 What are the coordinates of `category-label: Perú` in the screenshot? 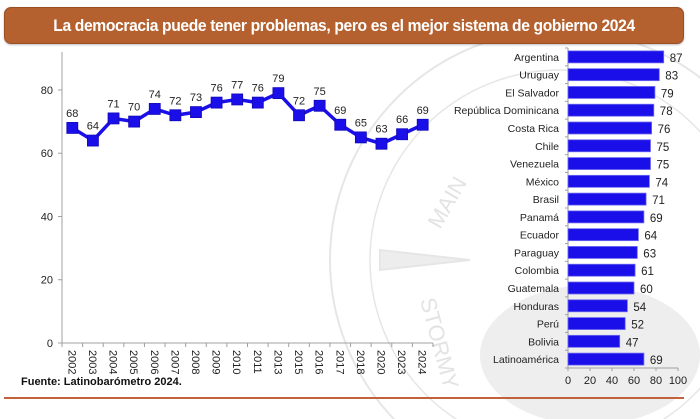 It's located at (548, 325).